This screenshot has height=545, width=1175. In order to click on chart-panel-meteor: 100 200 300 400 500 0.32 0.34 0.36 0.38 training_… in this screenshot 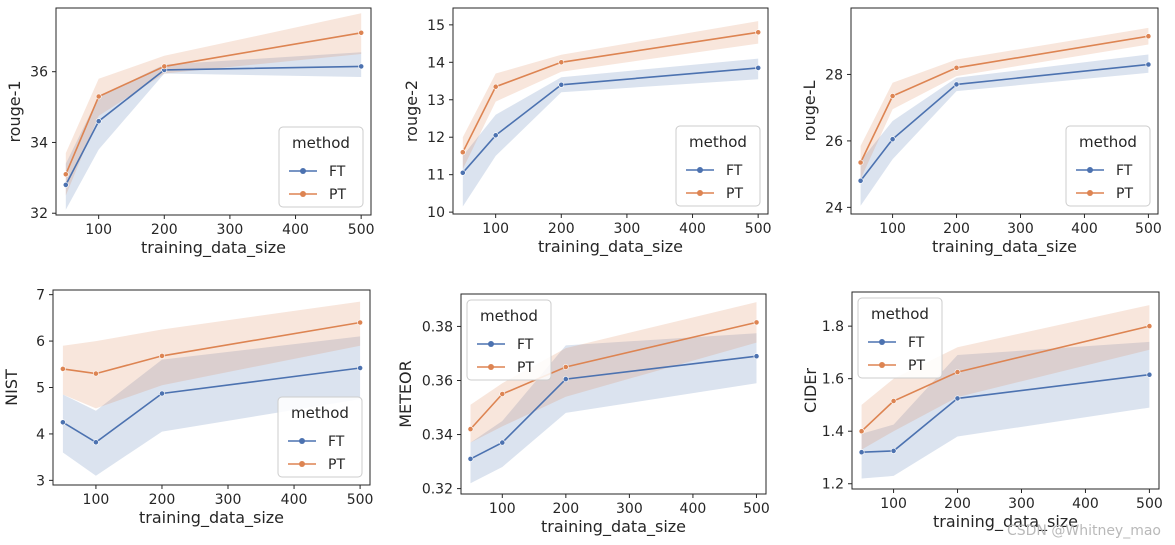, I will do `click(583, 415)`.